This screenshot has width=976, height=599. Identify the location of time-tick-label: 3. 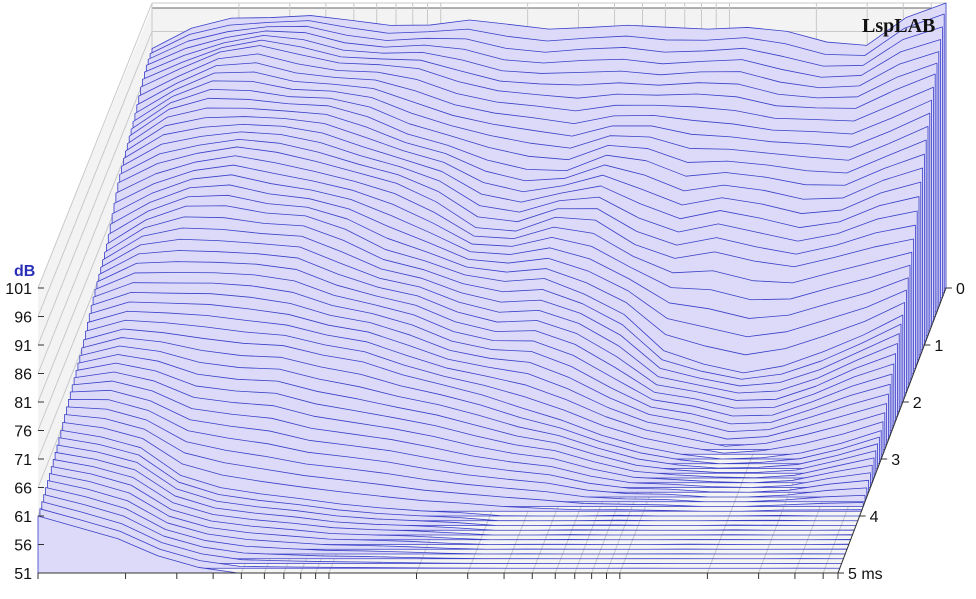
(895, 460).